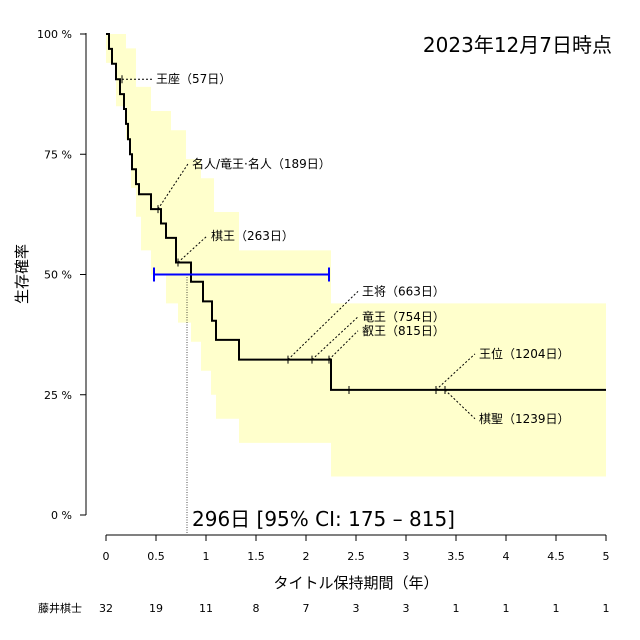 The width and height of the screenshot is (640, 640). What do you see at coordinates (106, 556) in the screenshot?
I see `x-tick-label: 0` at bounding box center [106, 556].